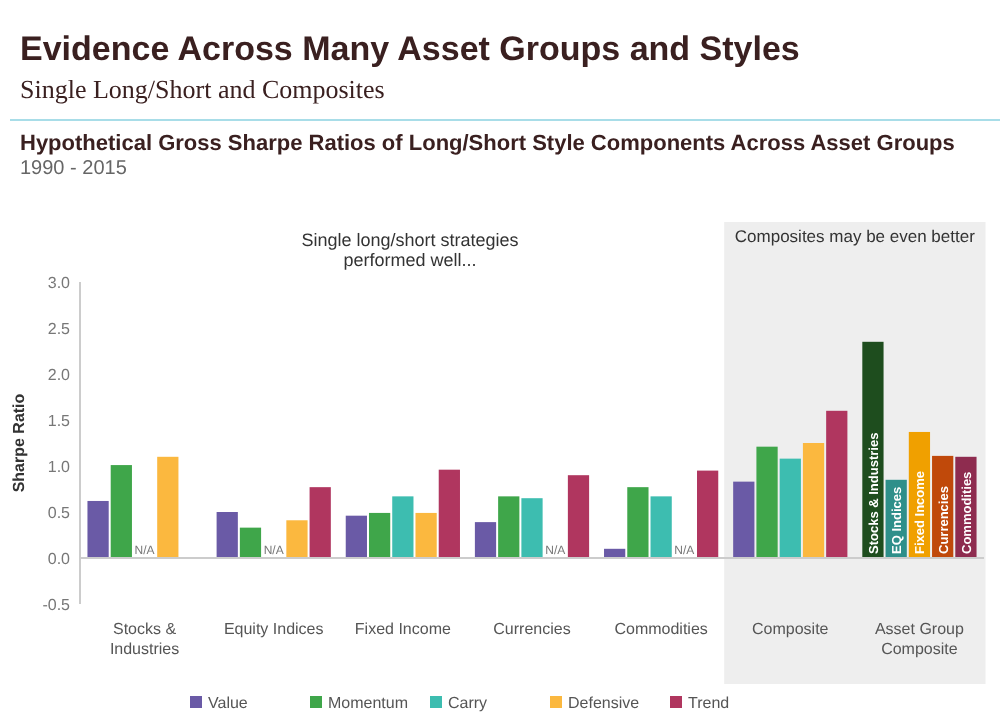 This screenshot has width=1000, height=724. What do you see at coordinates (855, 236) in the screenshot?
I see `band-label: Composites may be even better` at bounding box center [855, 236].